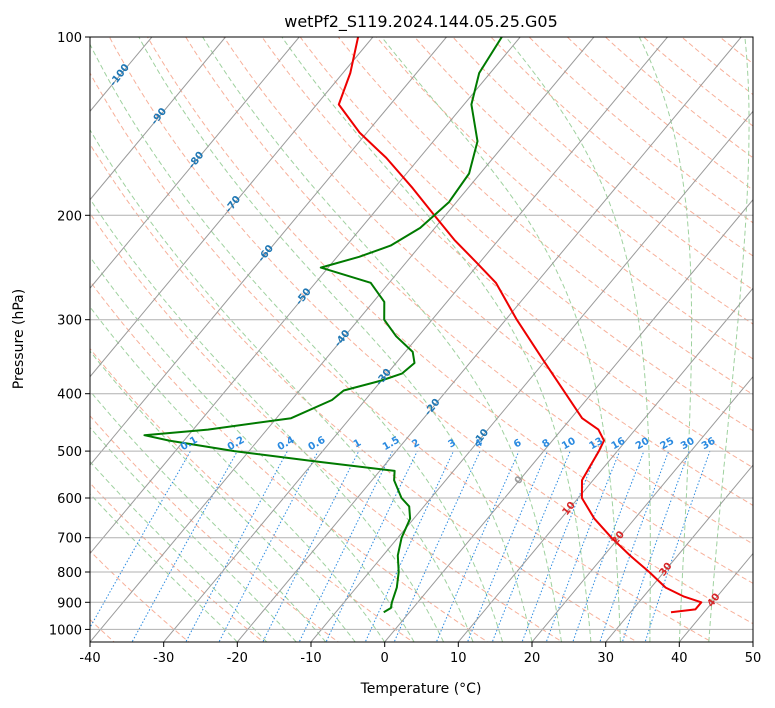  What do you see at coordinates (391, 444) in the screenshot?
I see `mixing-ratio-label: 1.5` at bounding box center [391, 444].